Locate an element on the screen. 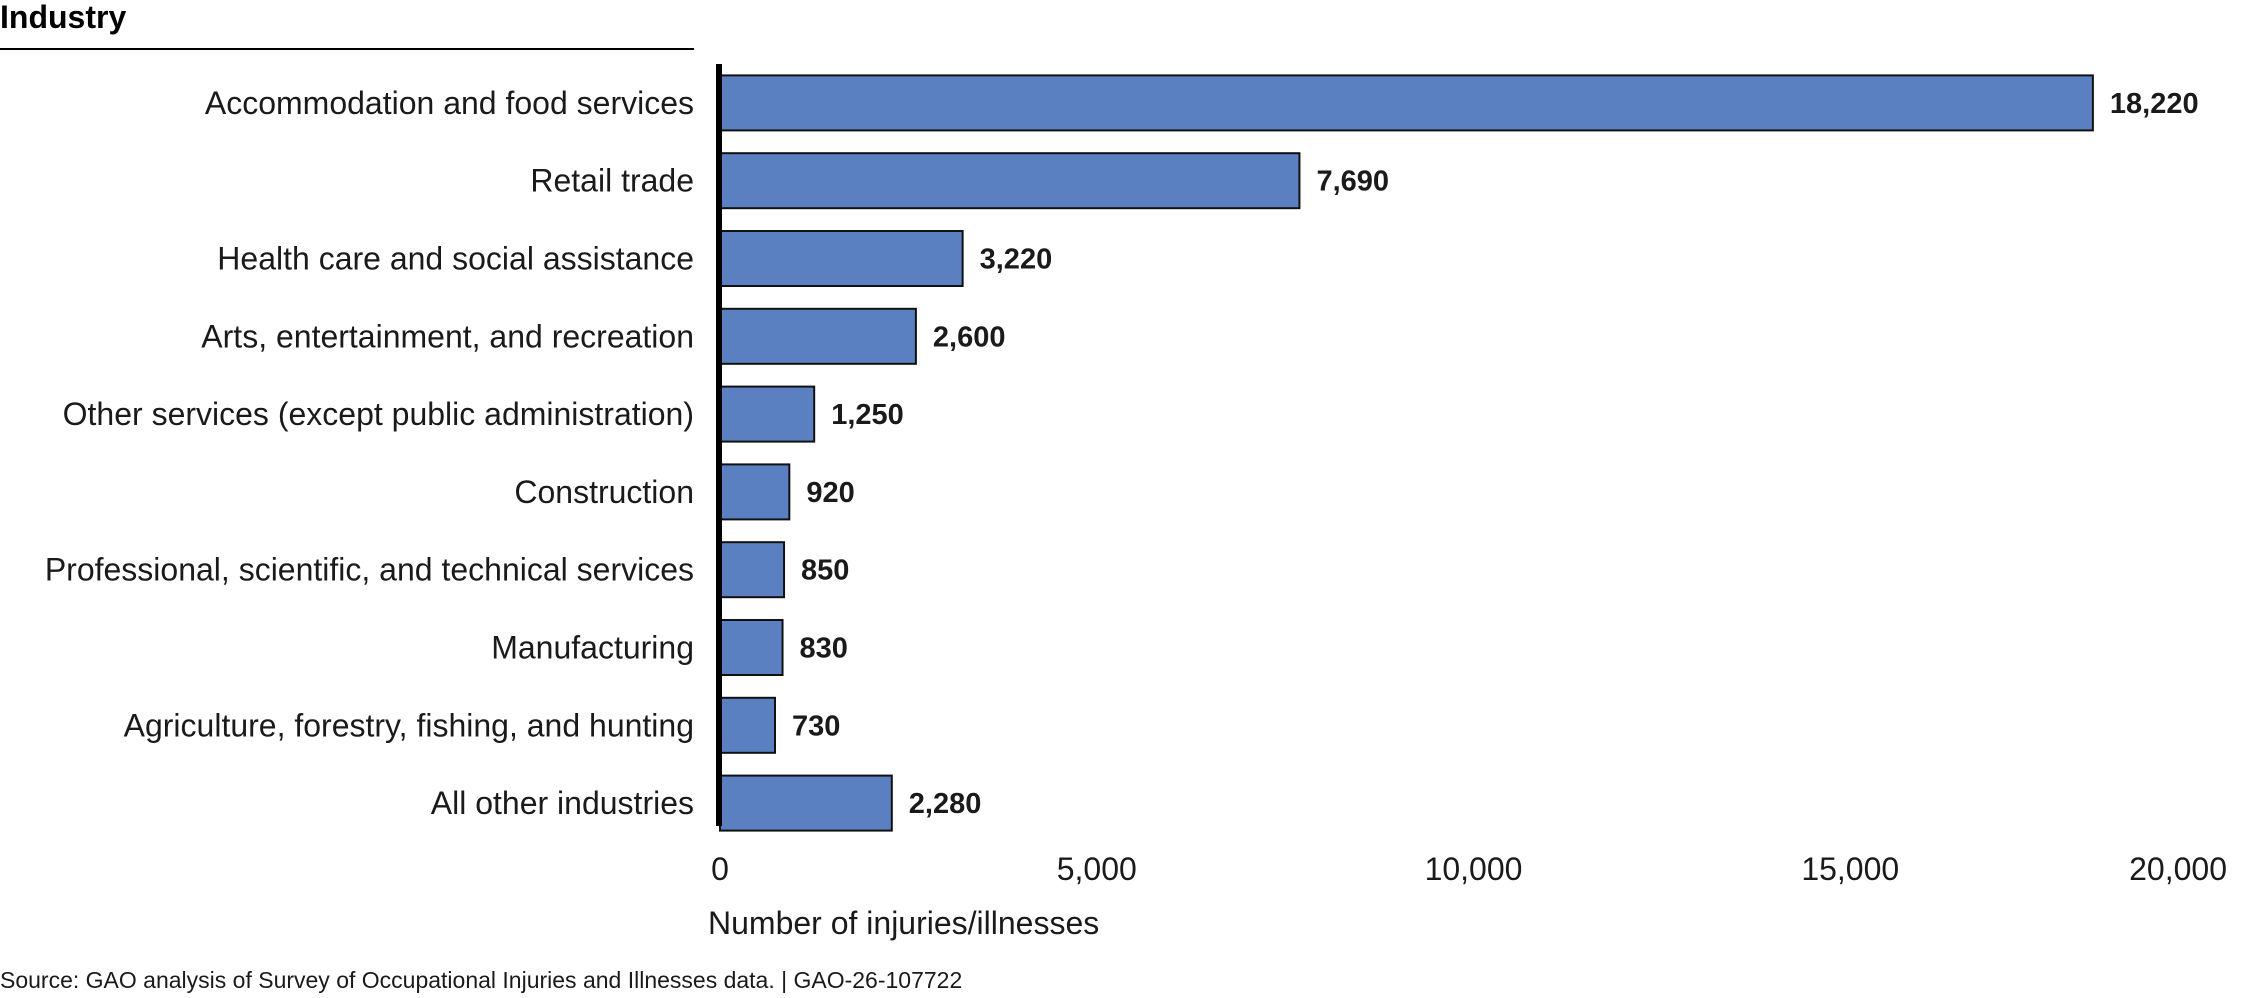  category-label: Retail trade is located at coordinates (612, 181).